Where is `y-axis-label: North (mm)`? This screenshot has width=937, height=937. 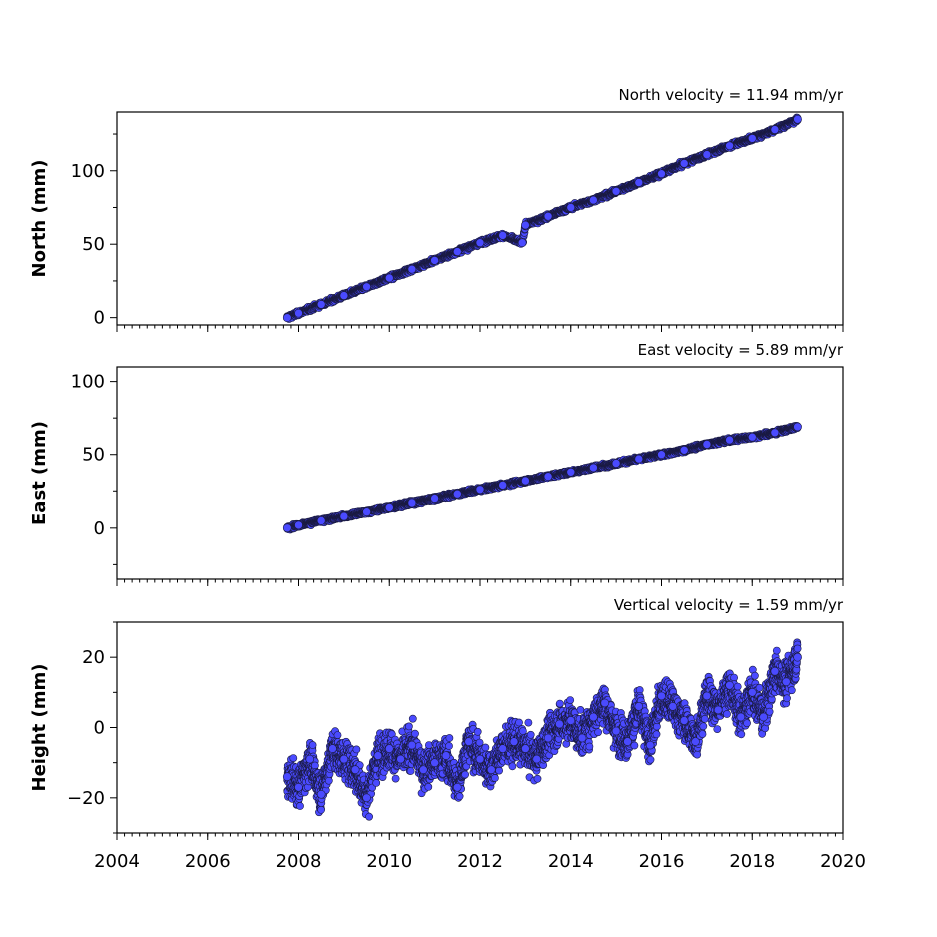 y-axis-label: North (mm) is located at coordinates (39, 219).